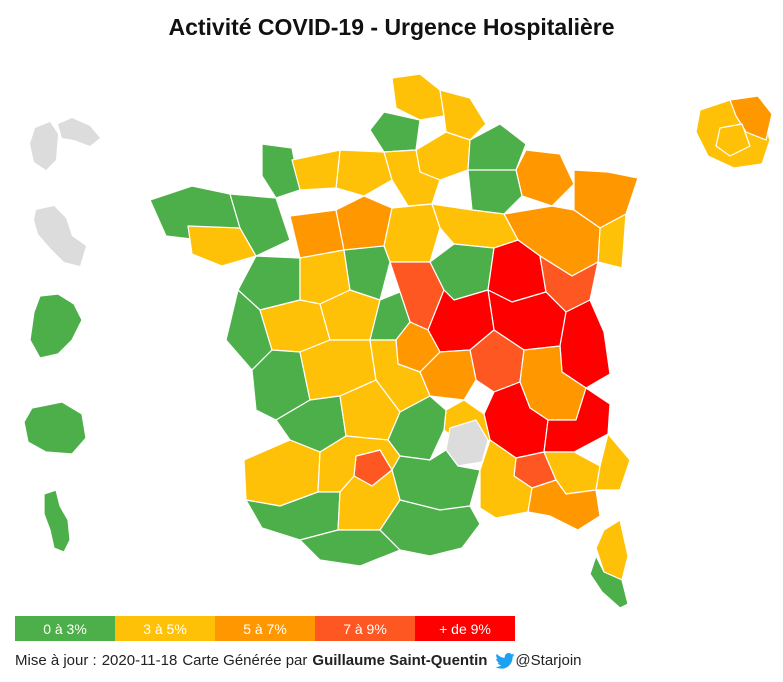  What do you see at coordinates (245, 660) in the screenshot?
I see `credit-text: Carte Générée par` at bounding box center [245, 660].